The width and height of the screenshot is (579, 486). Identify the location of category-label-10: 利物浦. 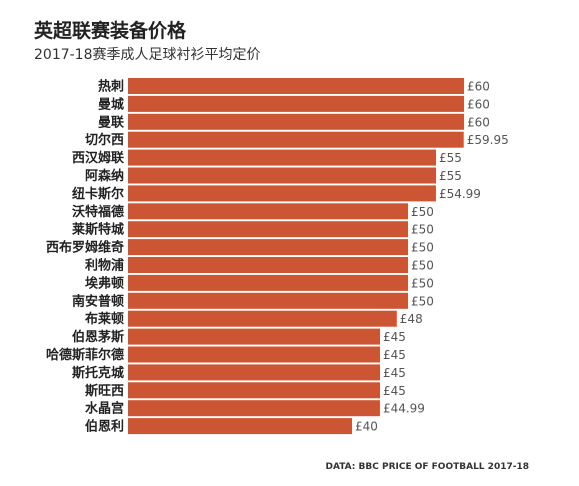
(104, 266).